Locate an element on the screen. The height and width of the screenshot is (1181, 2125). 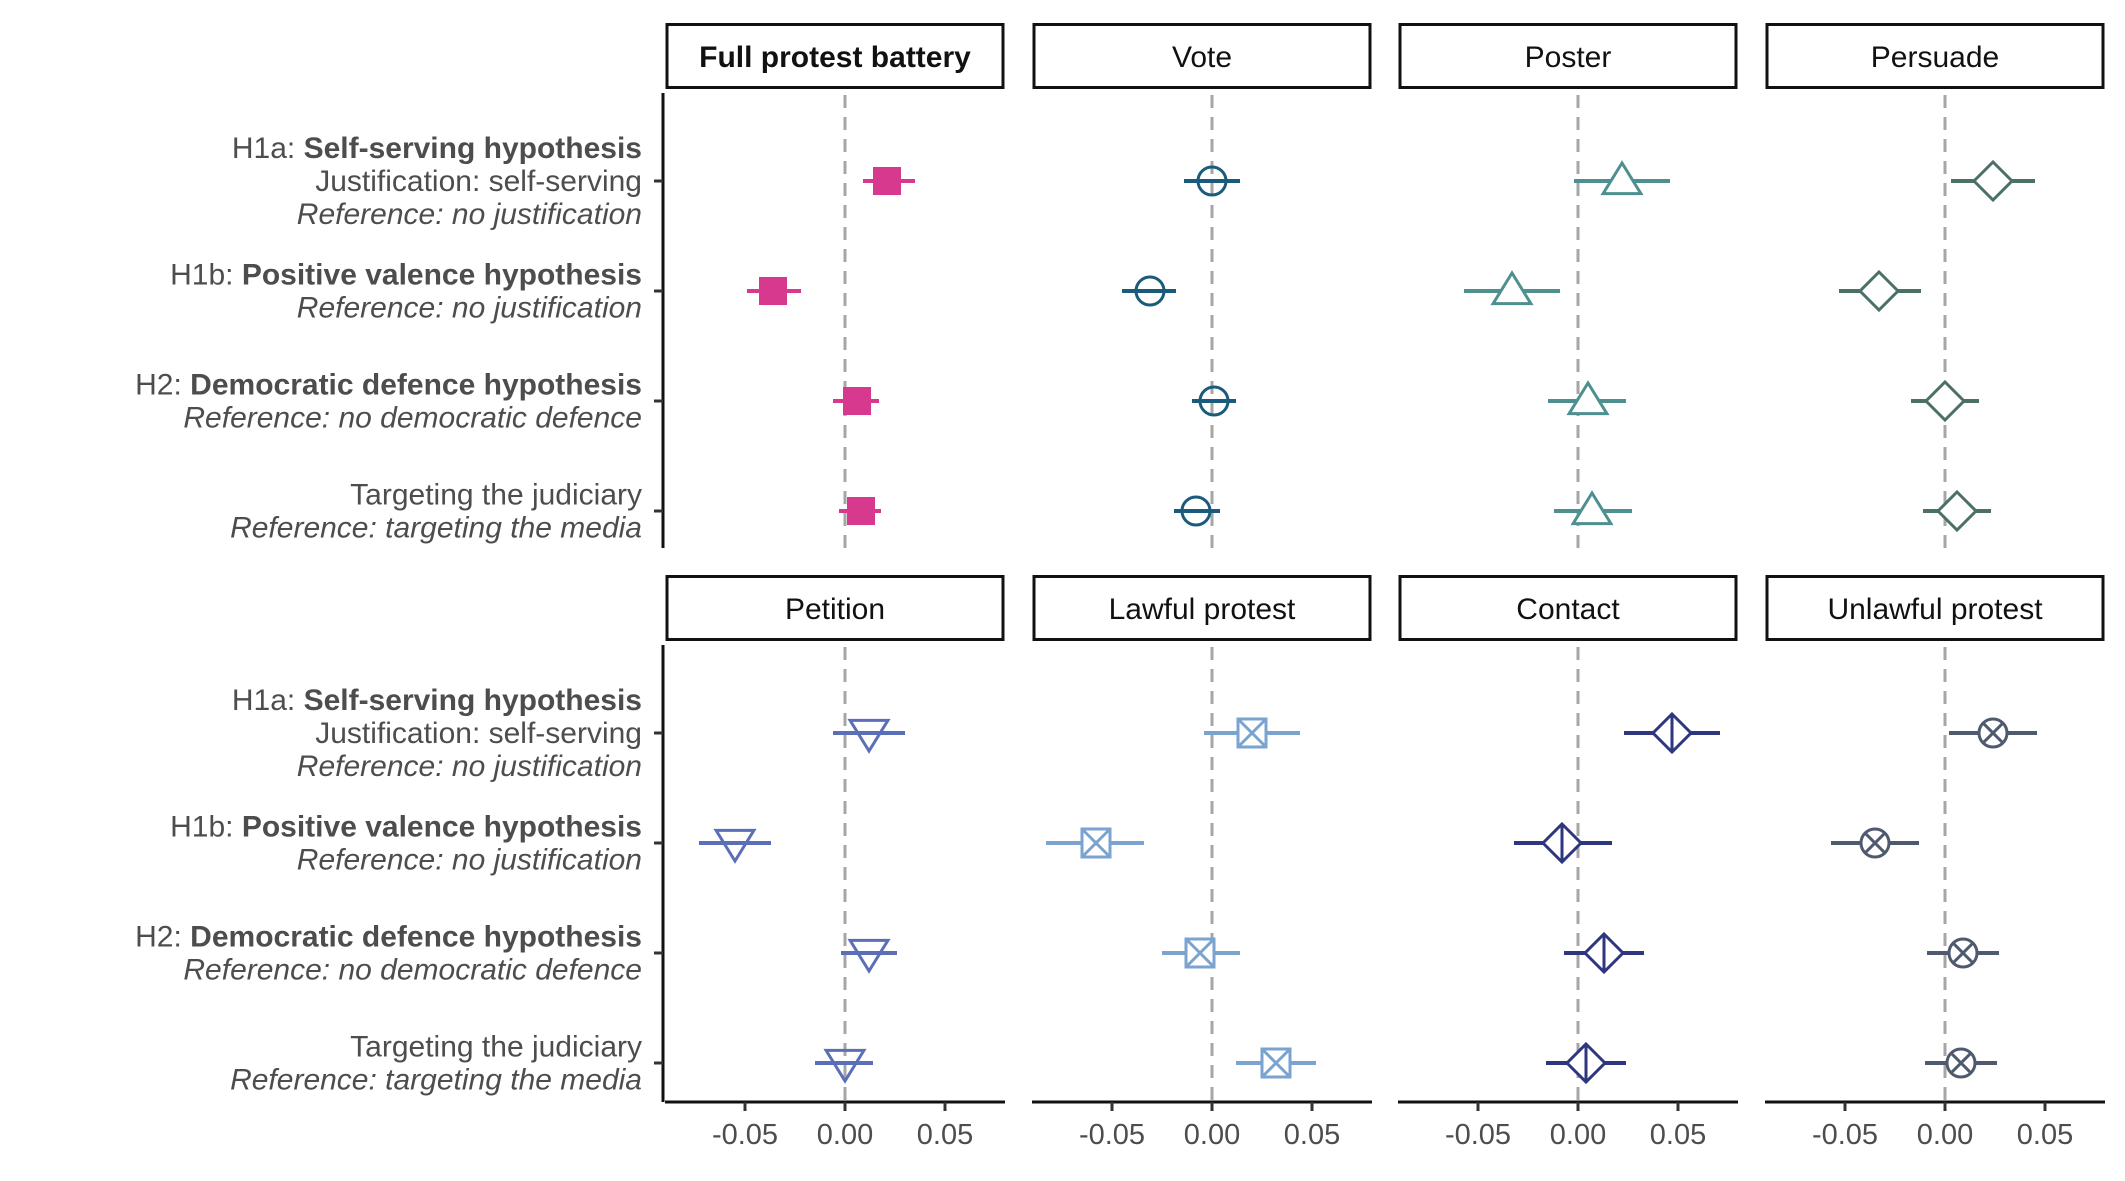
panel-title: Persuade is located at coordinates (1935, 57).